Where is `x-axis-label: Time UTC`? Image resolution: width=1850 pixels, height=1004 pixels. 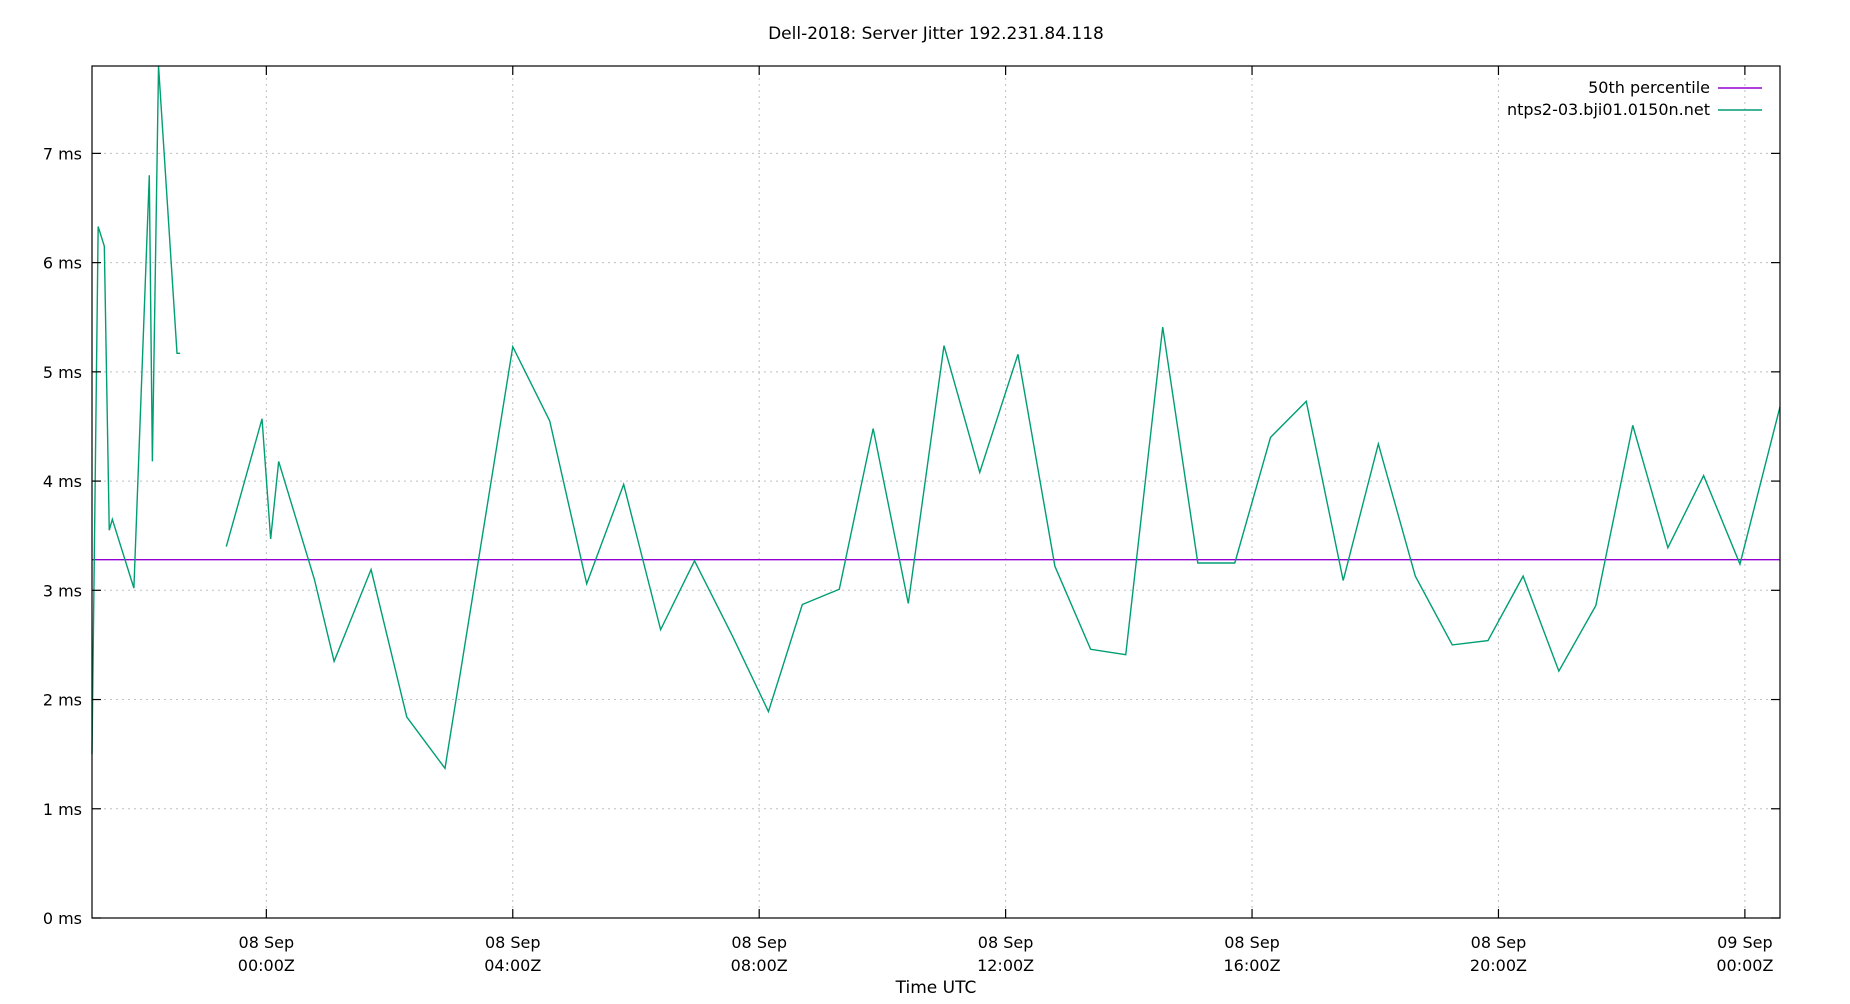 x-axis-label: Time UTC is located at coordinates (936, 988).